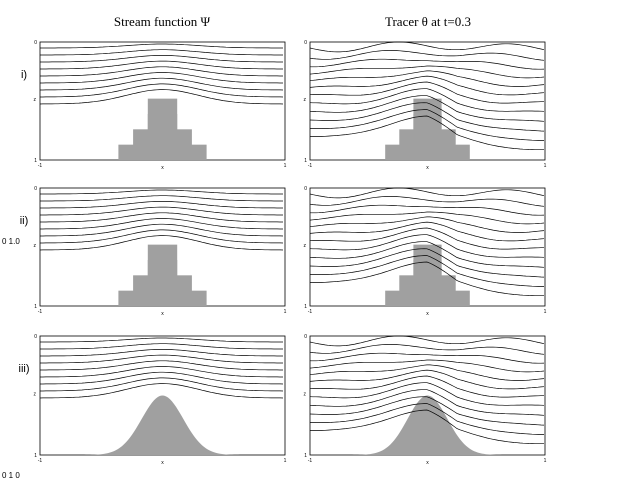  I want to click on column-title: Tracer θ at t=0.3, so click(428, 21).